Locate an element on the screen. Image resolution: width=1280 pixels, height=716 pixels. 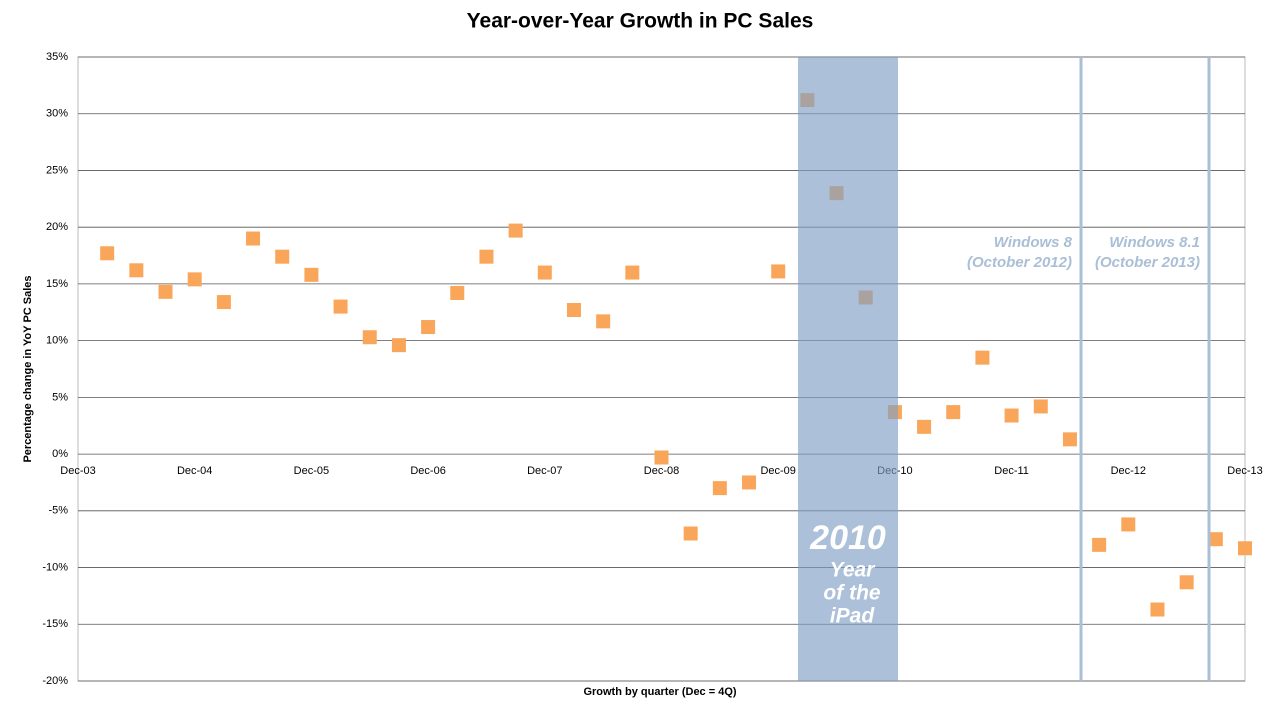
ipad-annotation: iPad is located at coordinates (853, 616).